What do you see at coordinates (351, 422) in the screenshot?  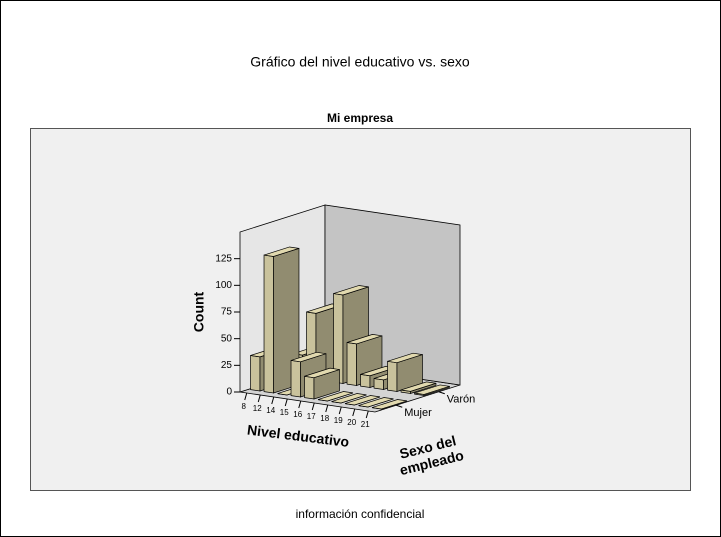 I see `x-tick-label: 20` at bounding box center [351, 422].